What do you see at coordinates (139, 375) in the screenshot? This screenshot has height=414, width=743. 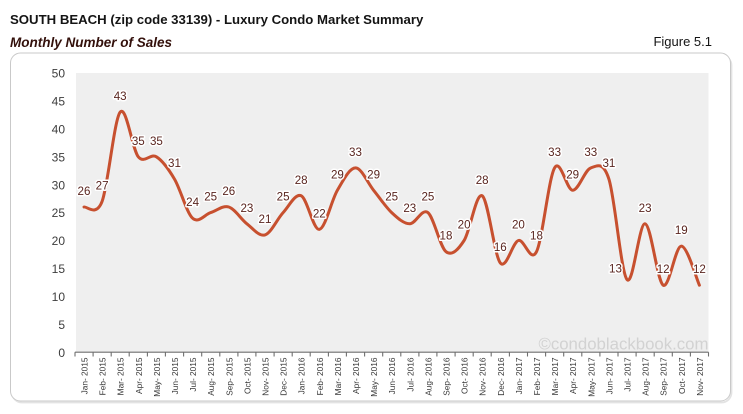 I see `svg-text: Apr- 2015` at bounding box center [139, 375].